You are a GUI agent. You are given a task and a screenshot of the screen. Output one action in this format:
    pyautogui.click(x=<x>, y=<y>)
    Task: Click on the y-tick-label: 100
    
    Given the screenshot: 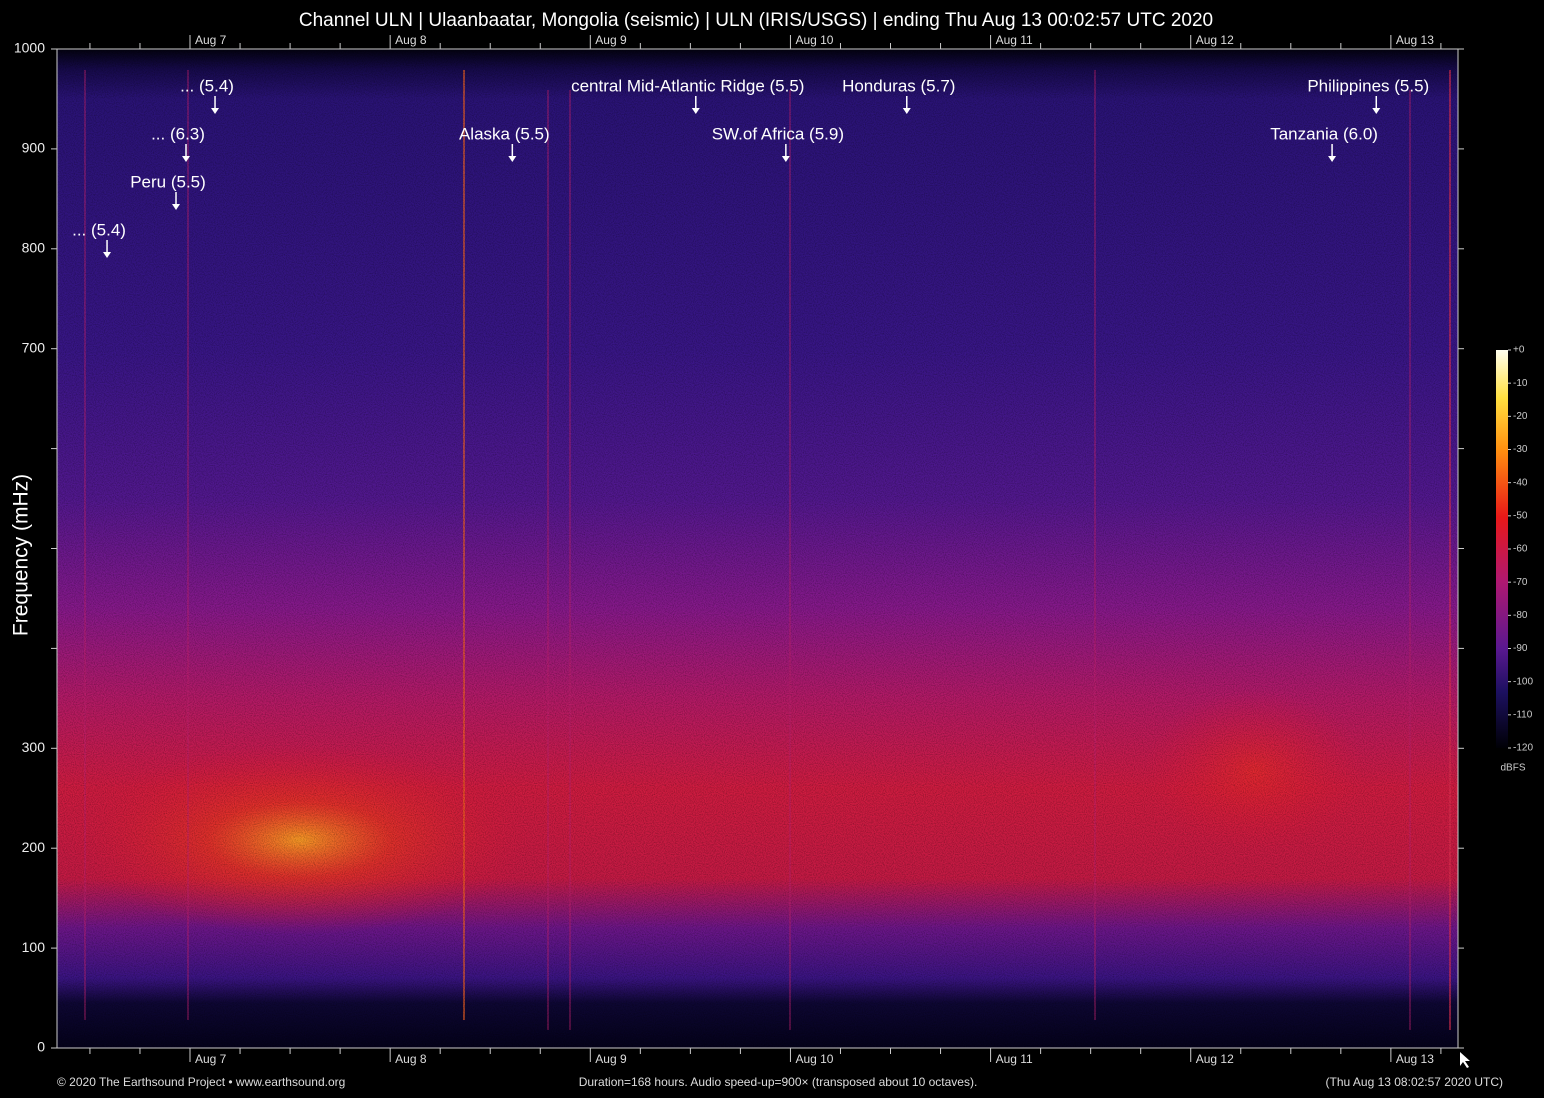 What is the action you would take?
    pyautogui.click(x=34, y=947)
    